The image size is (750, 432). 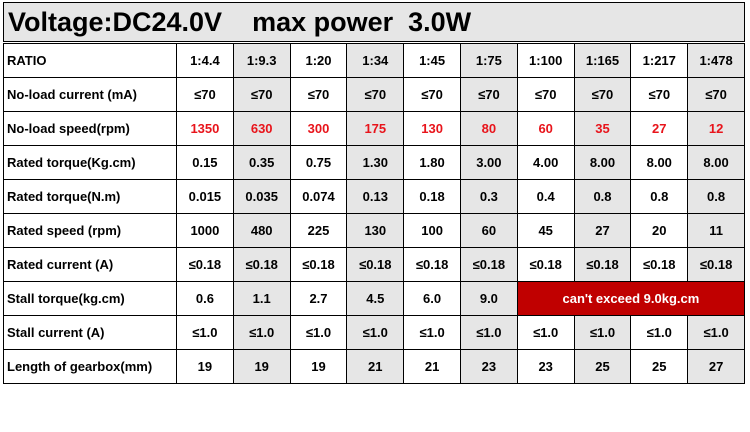 I want to click on row-label: Rated torque(Kg.cm), so click(x=90, y=162).